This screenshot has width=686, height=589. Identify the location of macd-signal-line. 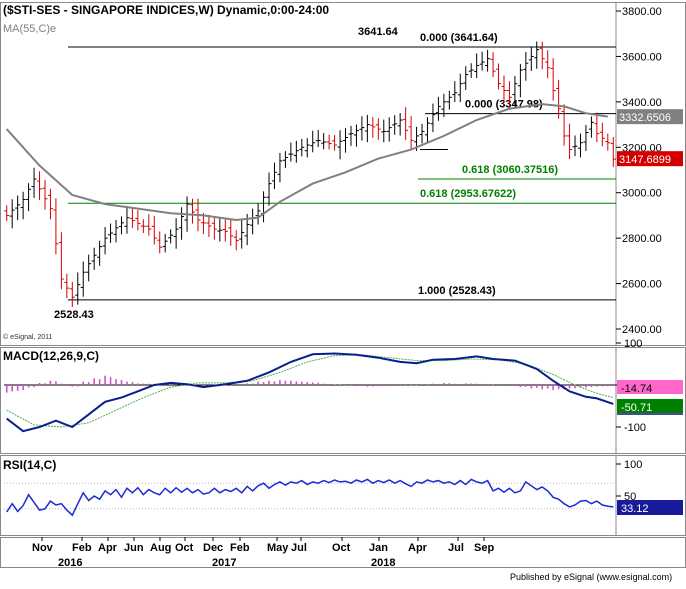
(310, 391).